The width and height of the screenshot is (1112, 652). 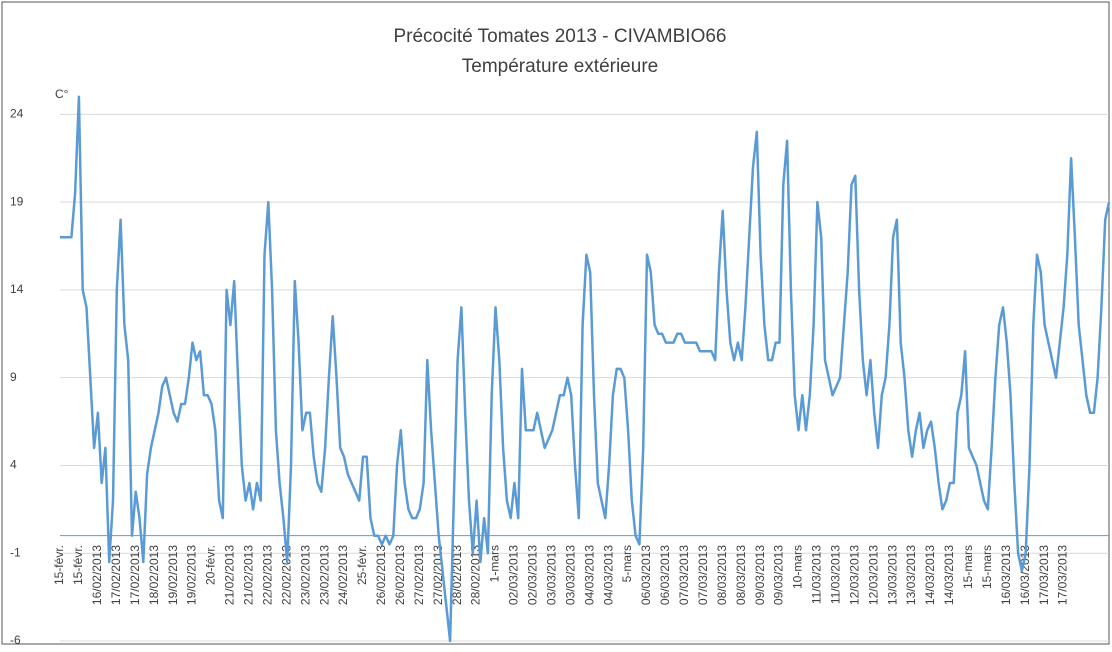 What do you see at coordinates (15, 640) in the screenshot?
I see `y-tick-label: -6` at bounding box center [15, 640].